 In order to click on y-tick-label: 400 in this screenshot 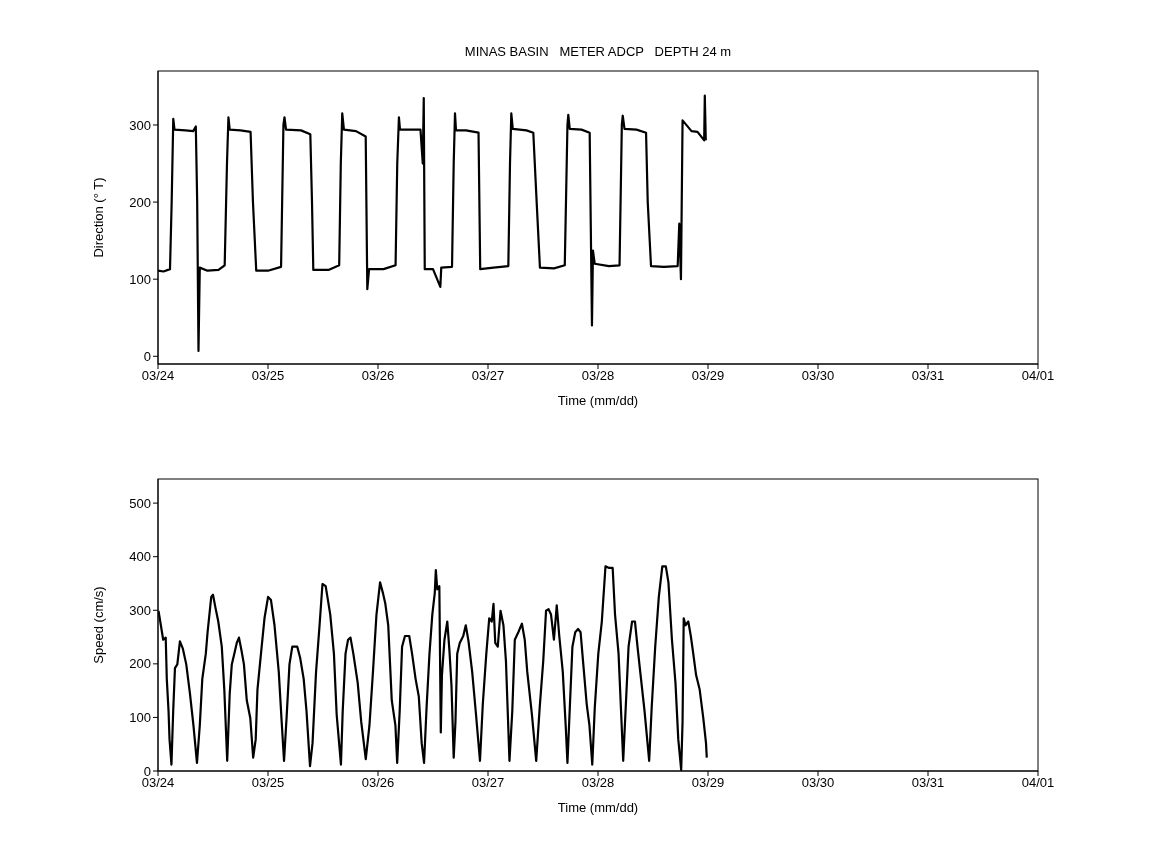, I will do `click(140, 557)`.